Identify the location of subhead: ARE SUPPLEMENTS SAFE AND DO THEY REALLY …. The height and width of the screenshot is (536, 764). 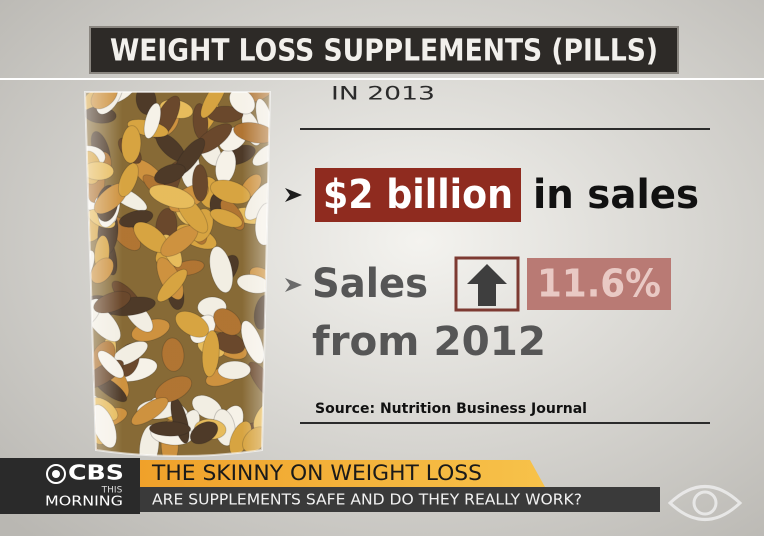
(367, 500).